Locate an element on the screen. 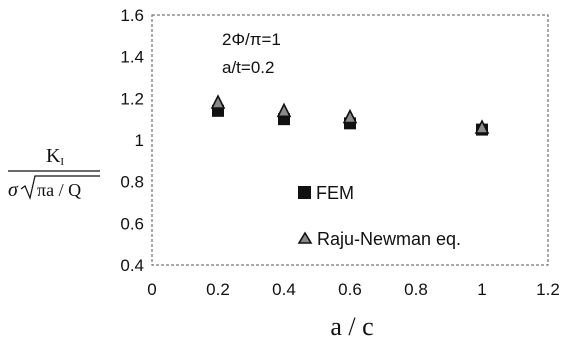  annotation-aspect-ratio: a/t=0.2 is located at coordinates (248, 67).